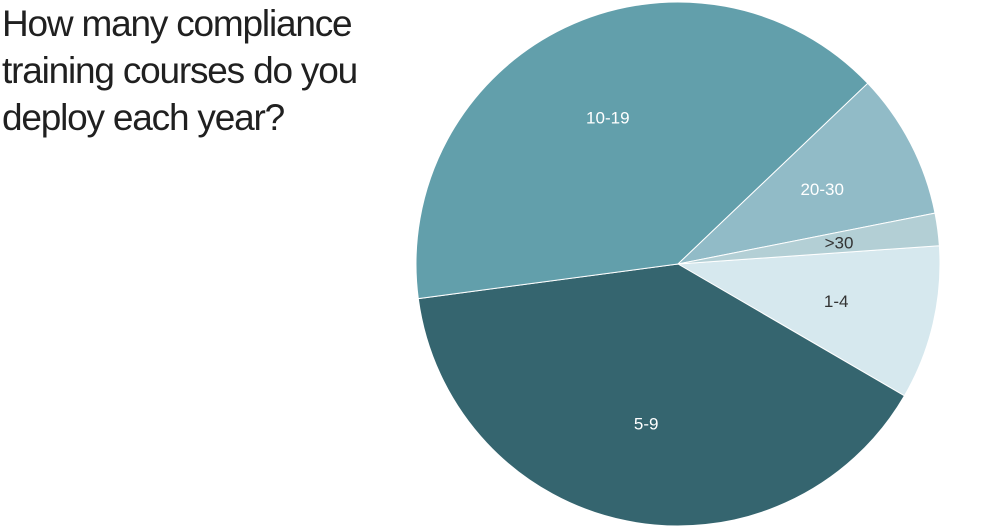  I want to click on slice-label-10-19: 10-19, so click(607, 118).